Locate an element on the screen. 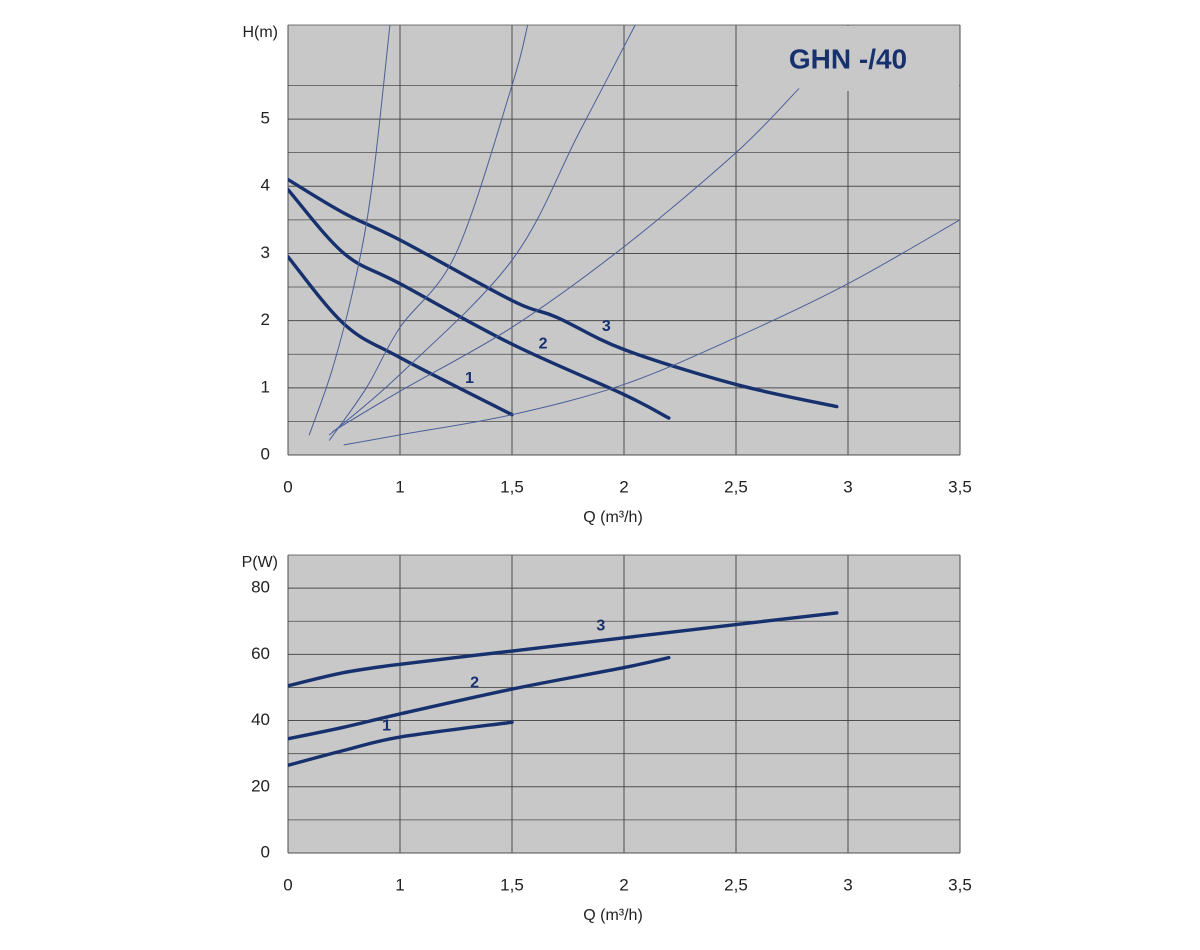  chart-title: GHN -/40 is located at coordinates (848, 58).